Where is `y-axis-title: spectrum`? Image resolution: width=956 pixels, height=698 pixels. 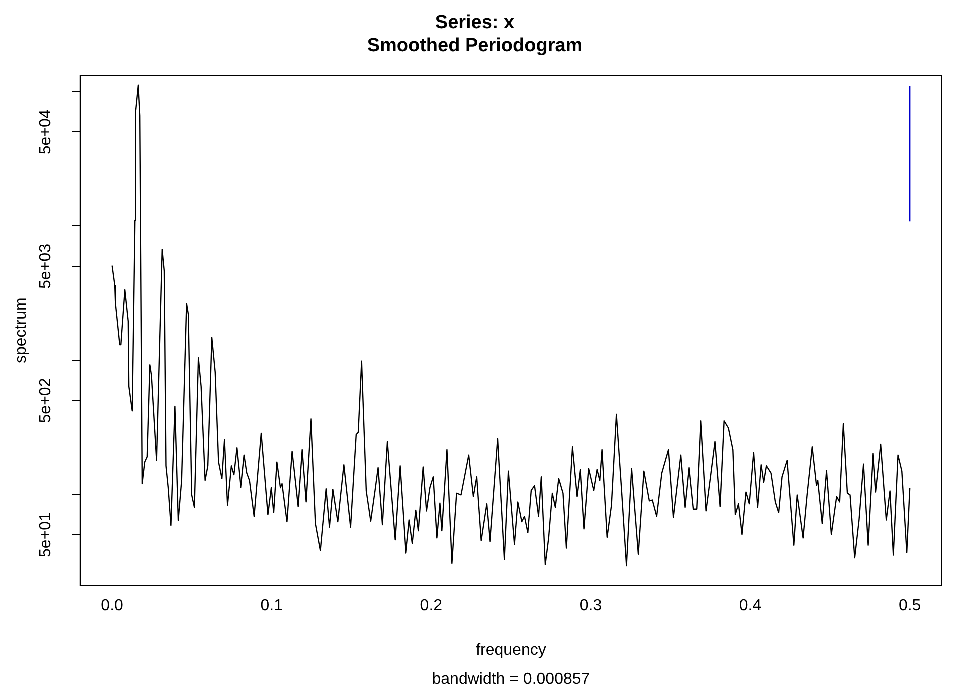 y-axis-title: spectrum is located at coordinates (21, 331).